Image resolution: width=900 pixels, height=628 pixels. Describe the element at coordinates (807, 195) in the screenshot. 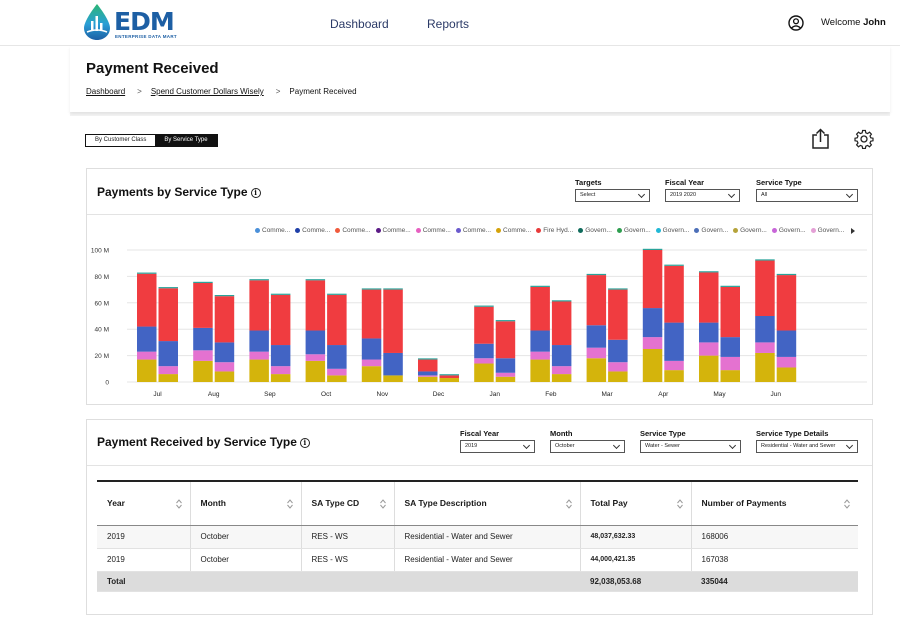

I see `service-type-select: All` at that location.